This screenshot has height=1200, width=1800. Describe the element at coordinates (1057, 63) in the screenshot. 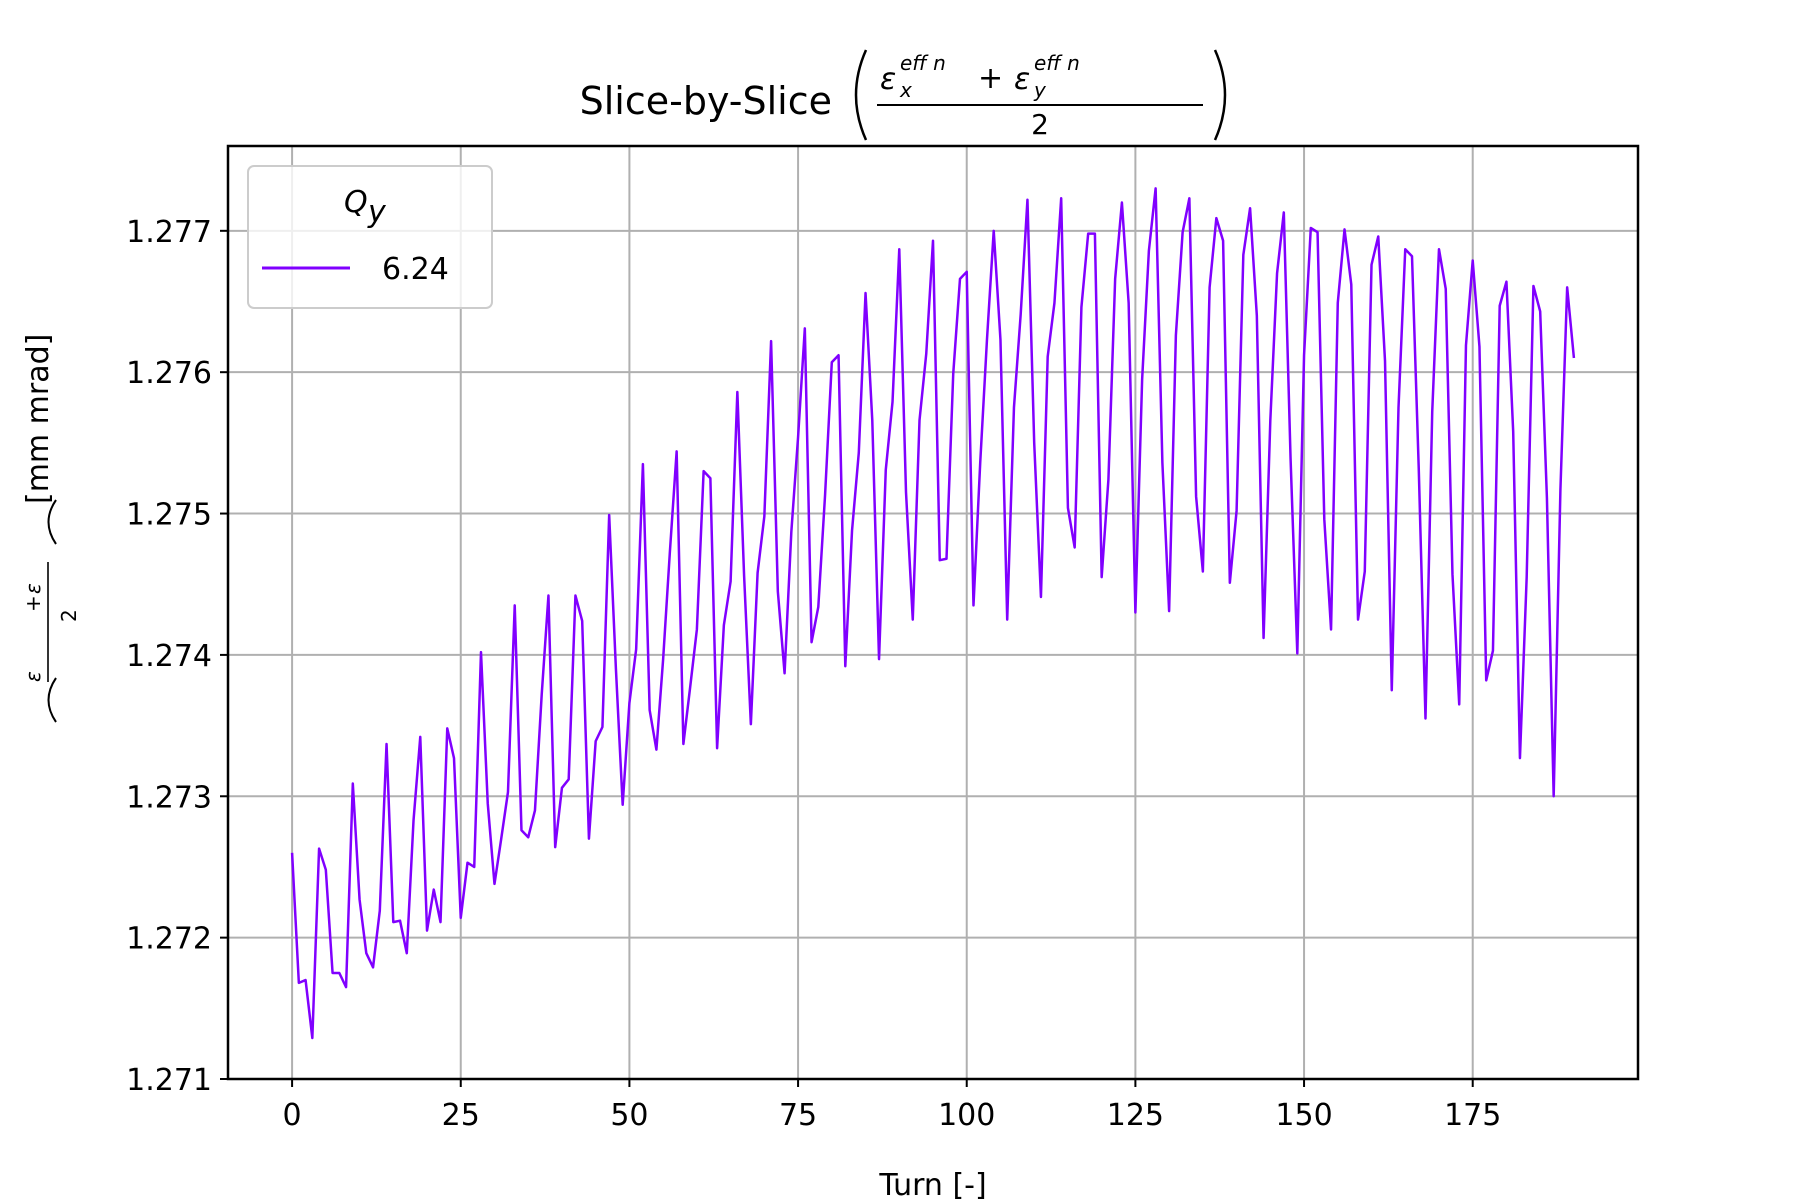

I see `title-eps-y-sup: eff n` at that location.